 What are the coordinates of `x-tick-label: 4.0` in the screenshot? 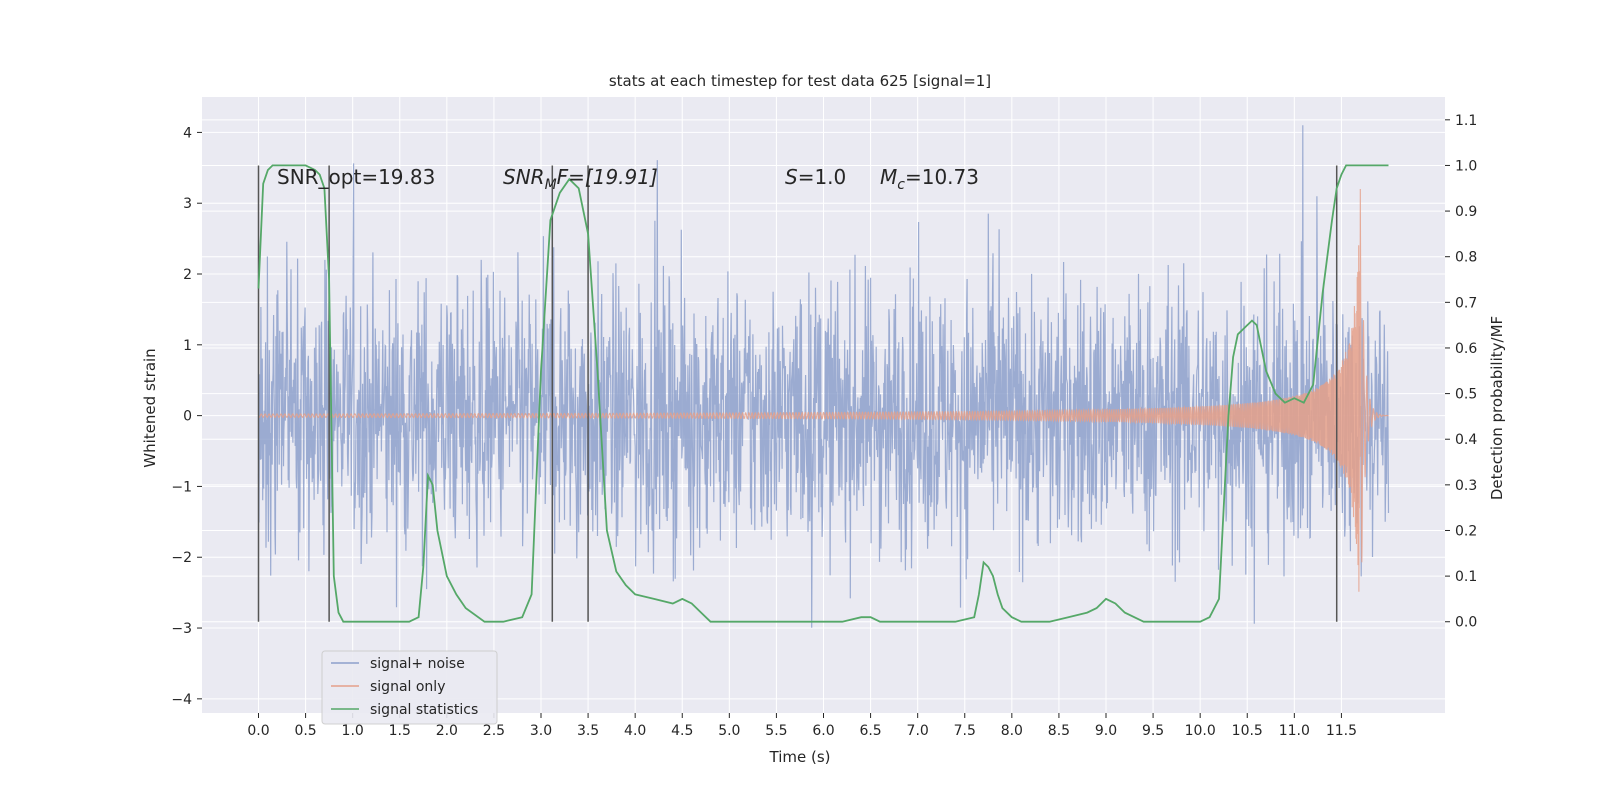 It's located at (635, 731).